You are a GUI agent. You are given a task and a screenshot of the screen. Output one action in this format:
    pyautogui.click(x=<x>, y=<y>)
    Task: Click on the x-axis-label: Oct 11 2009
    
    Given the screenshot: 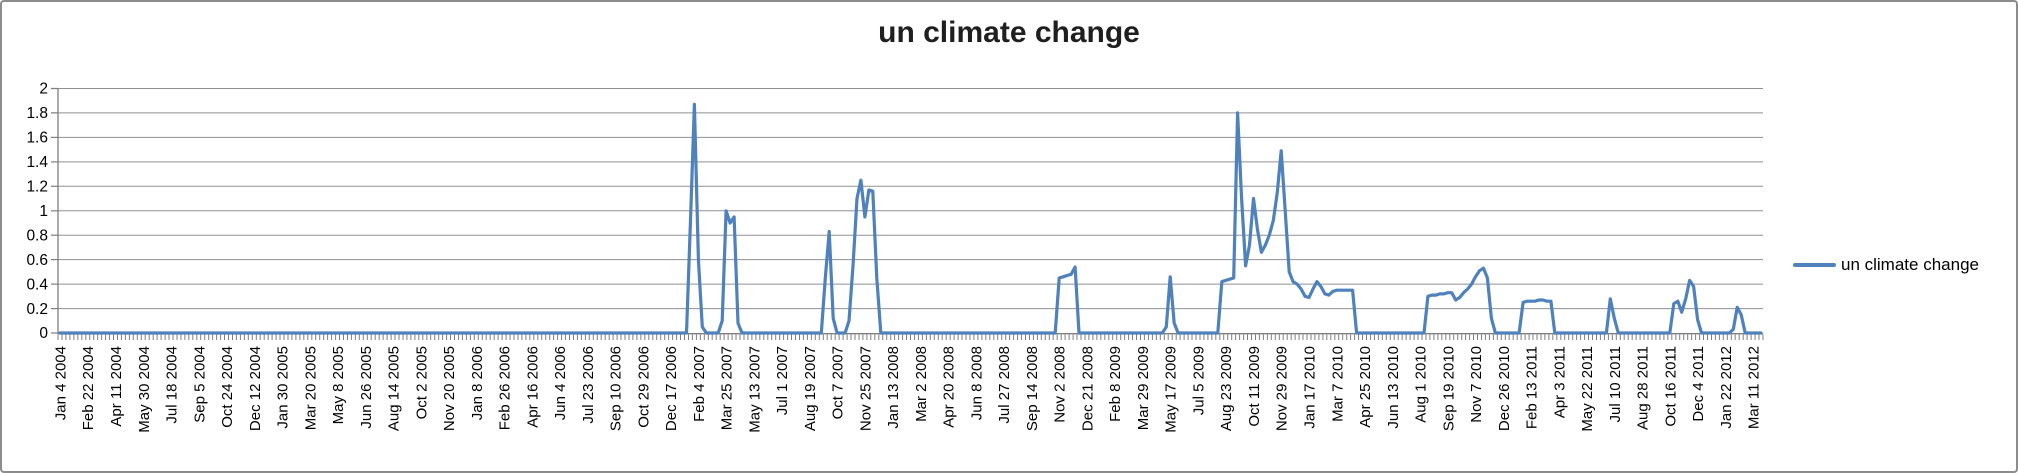 What is the action you would take?
    pyautogui.click(x=1254, y=386)
    